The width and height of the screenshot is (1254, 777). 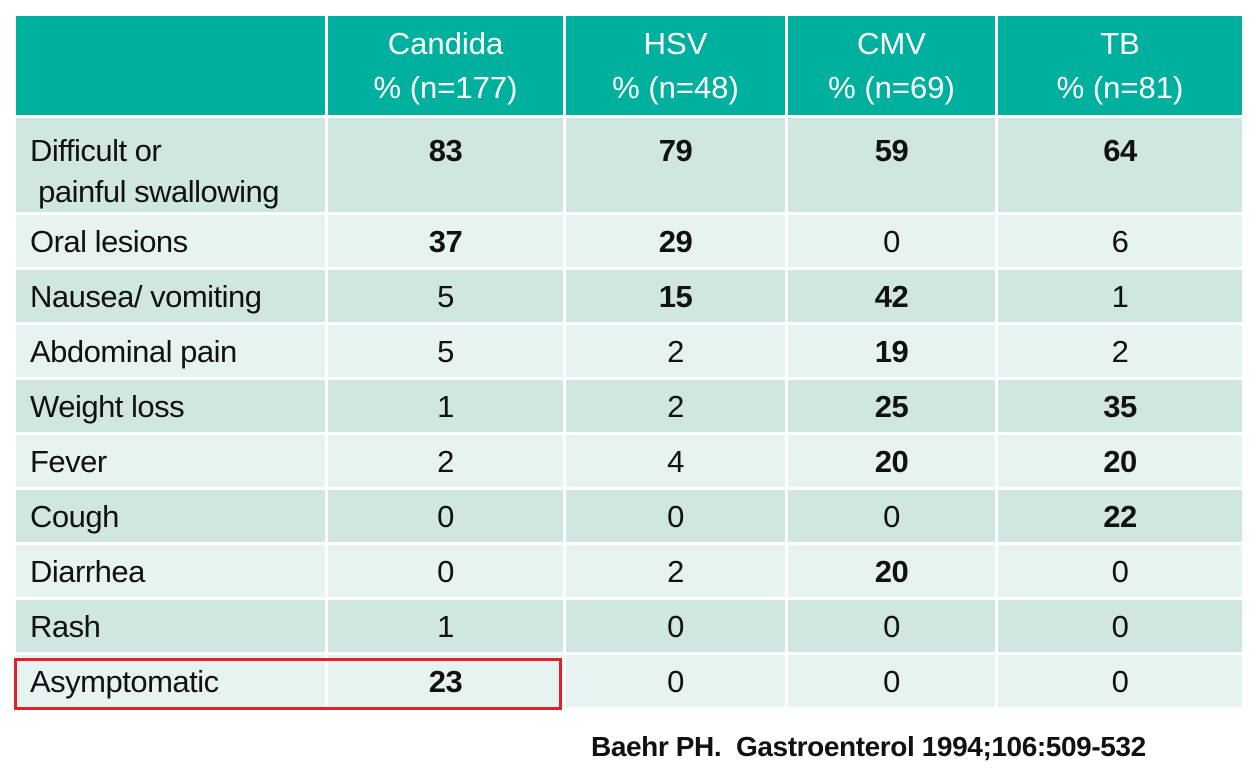 I want to click on value-cell: 64, so click(x=1120, y=165).